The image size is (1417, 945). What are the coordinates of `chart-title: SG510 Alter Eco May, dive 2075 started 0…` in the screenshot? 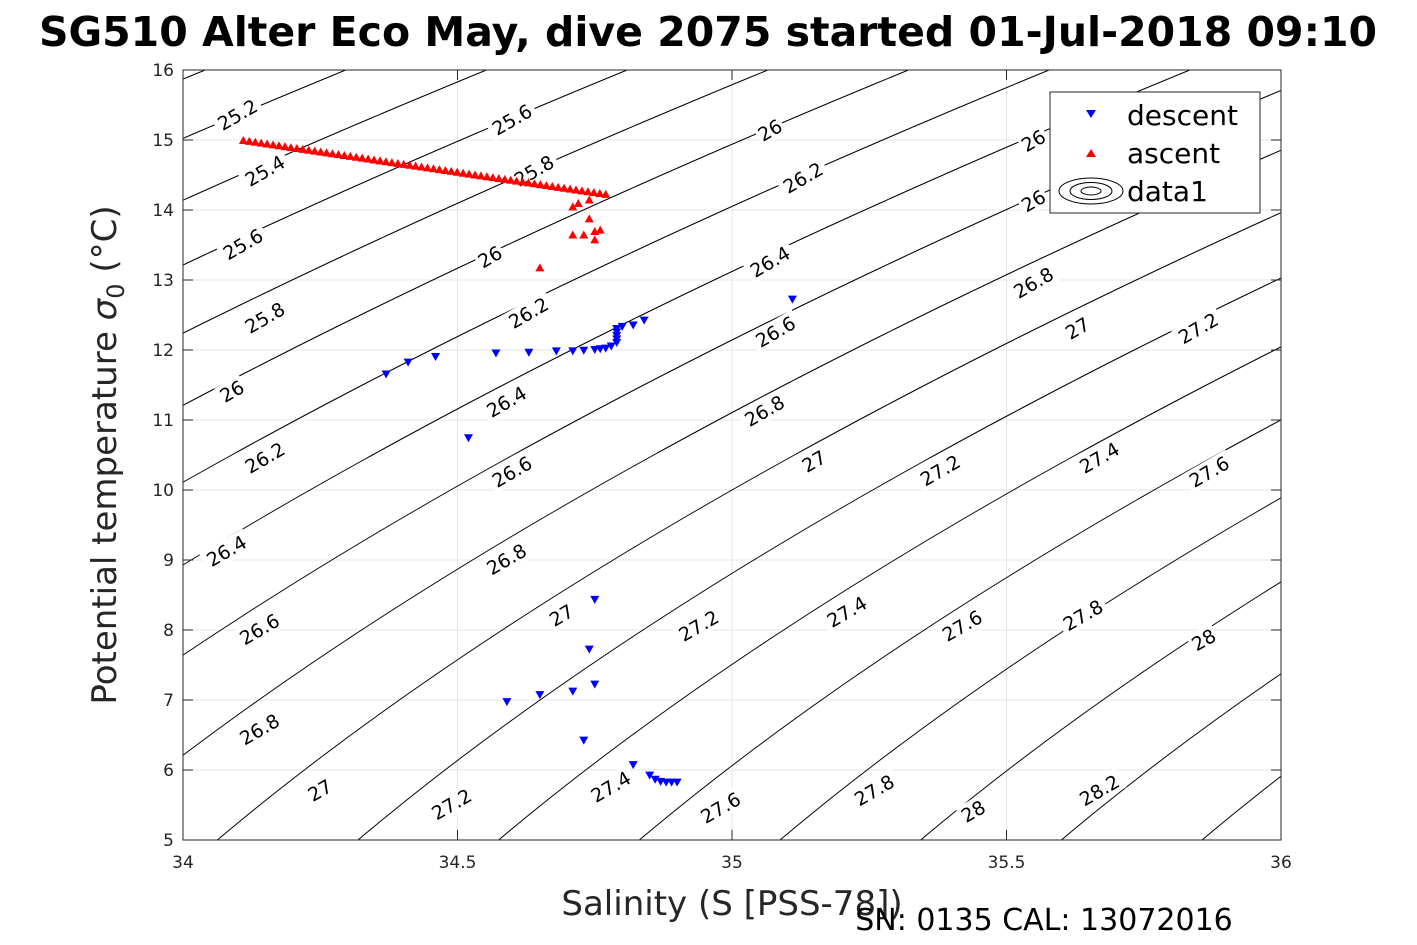 It's located at (708, 32).